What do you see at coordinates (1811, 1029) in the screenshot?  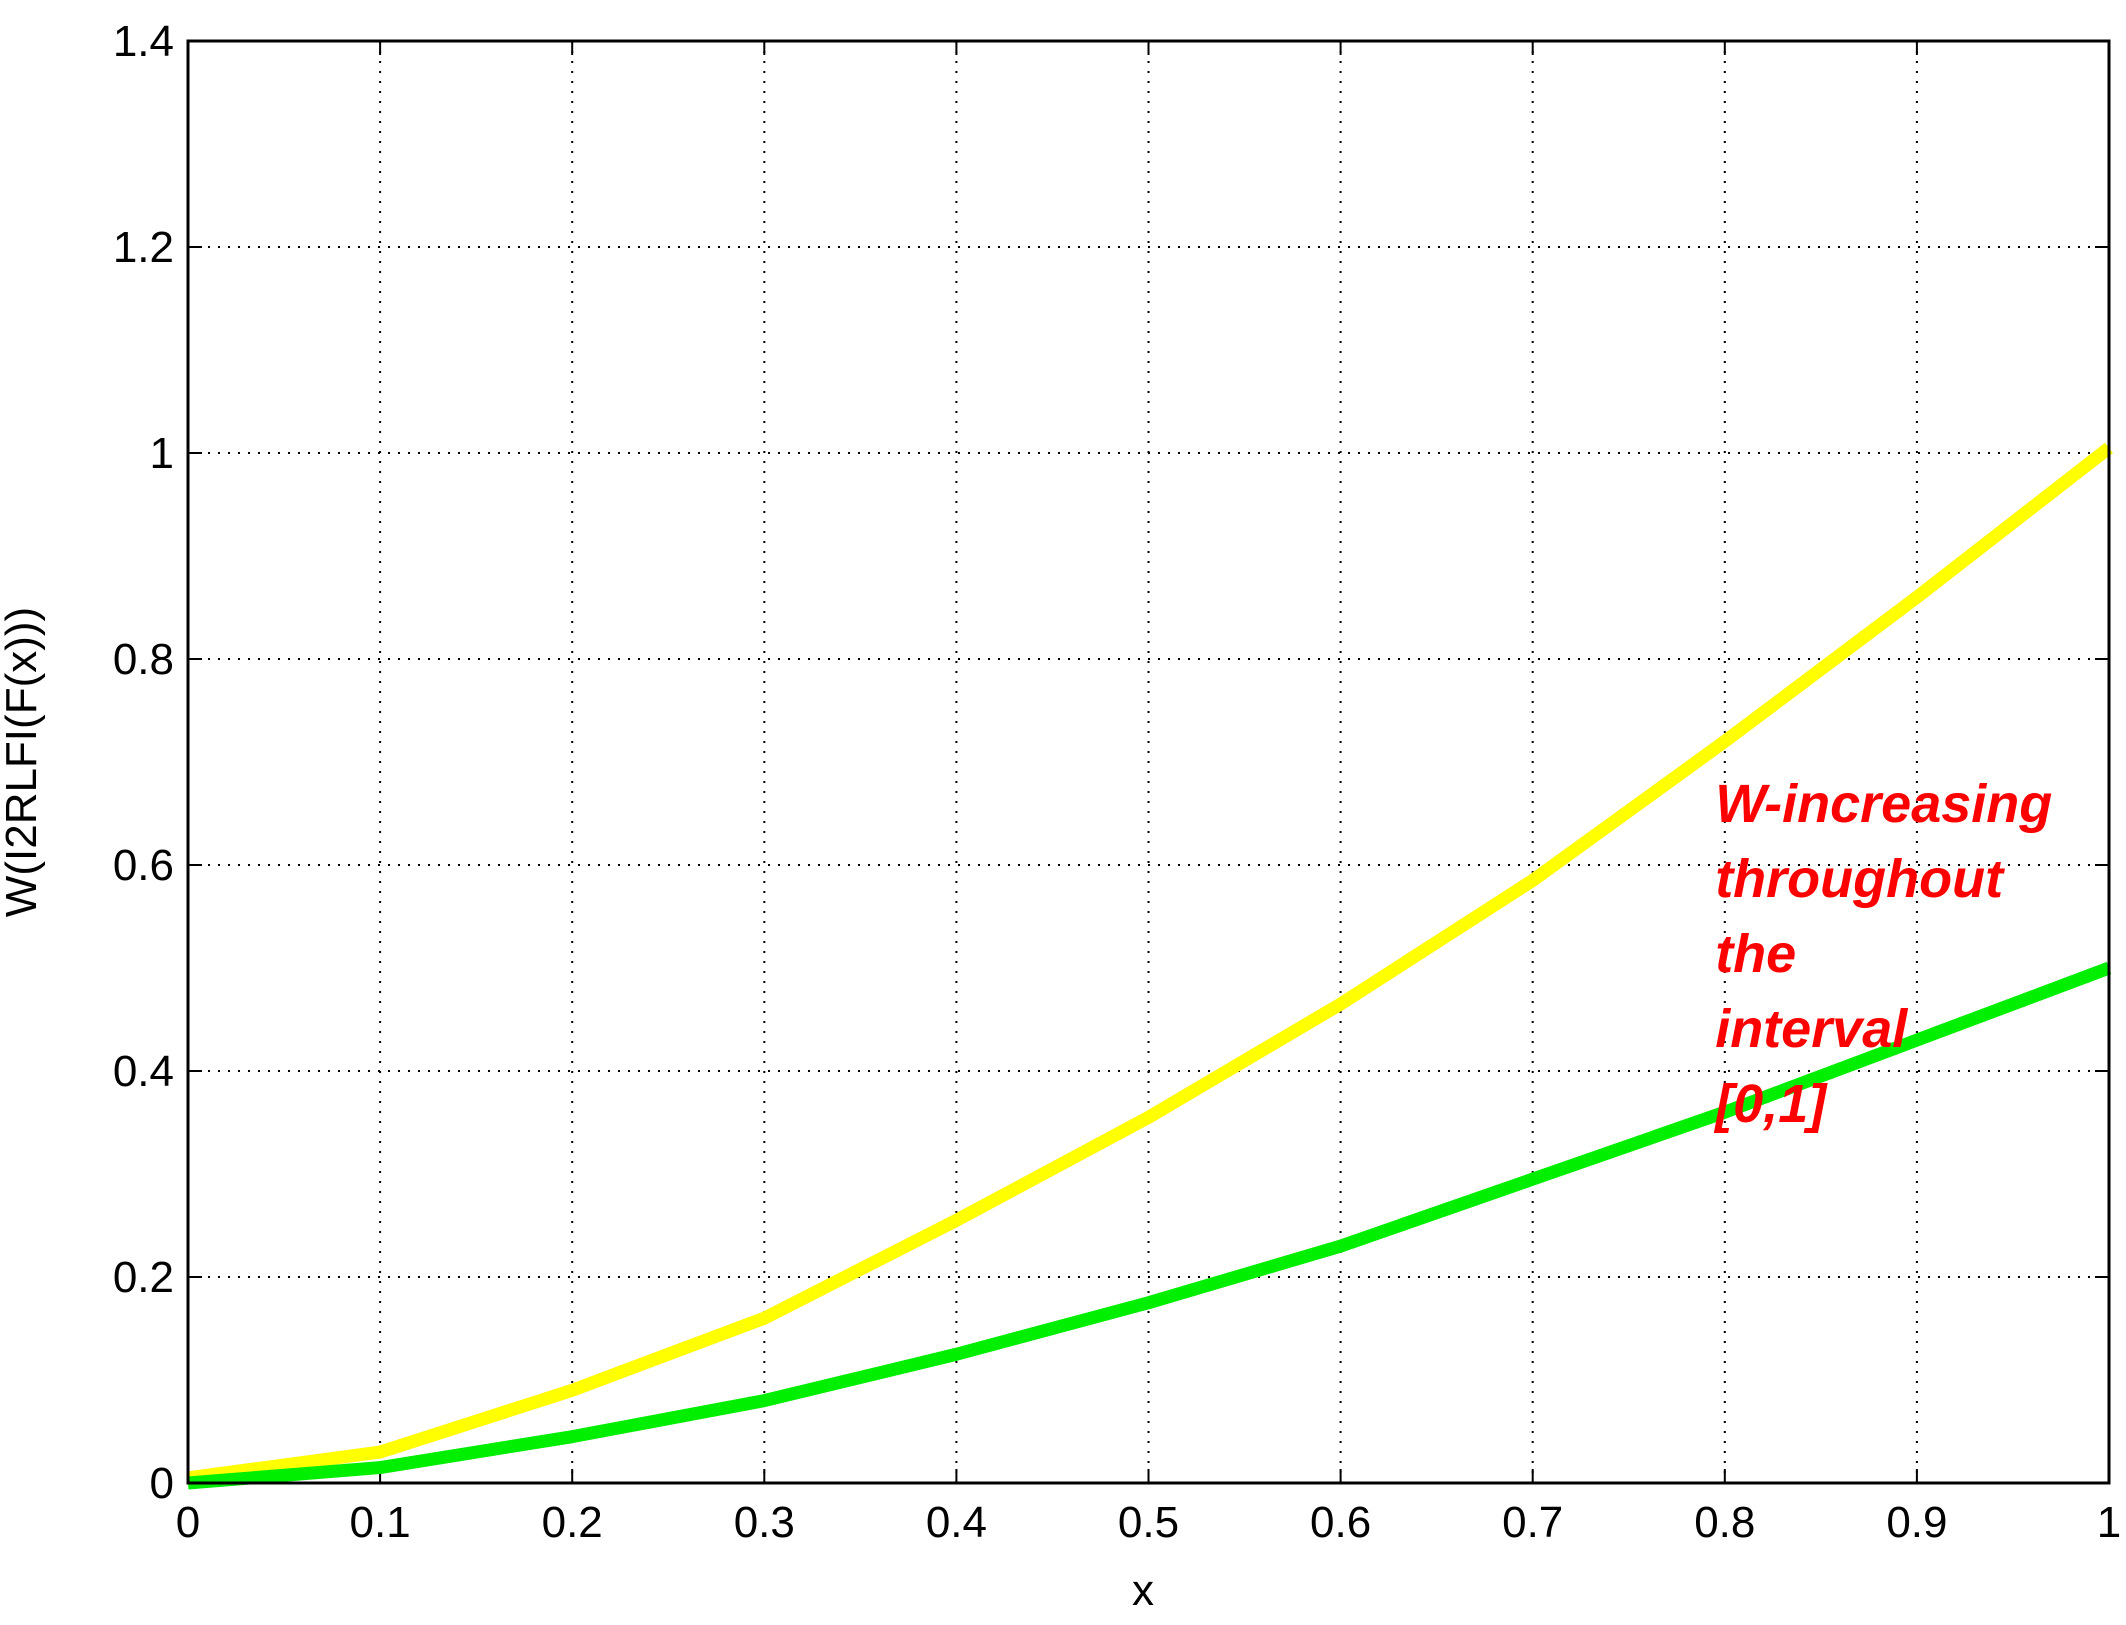 I see `annotation: interval` at bounding box center [1811, 1029].